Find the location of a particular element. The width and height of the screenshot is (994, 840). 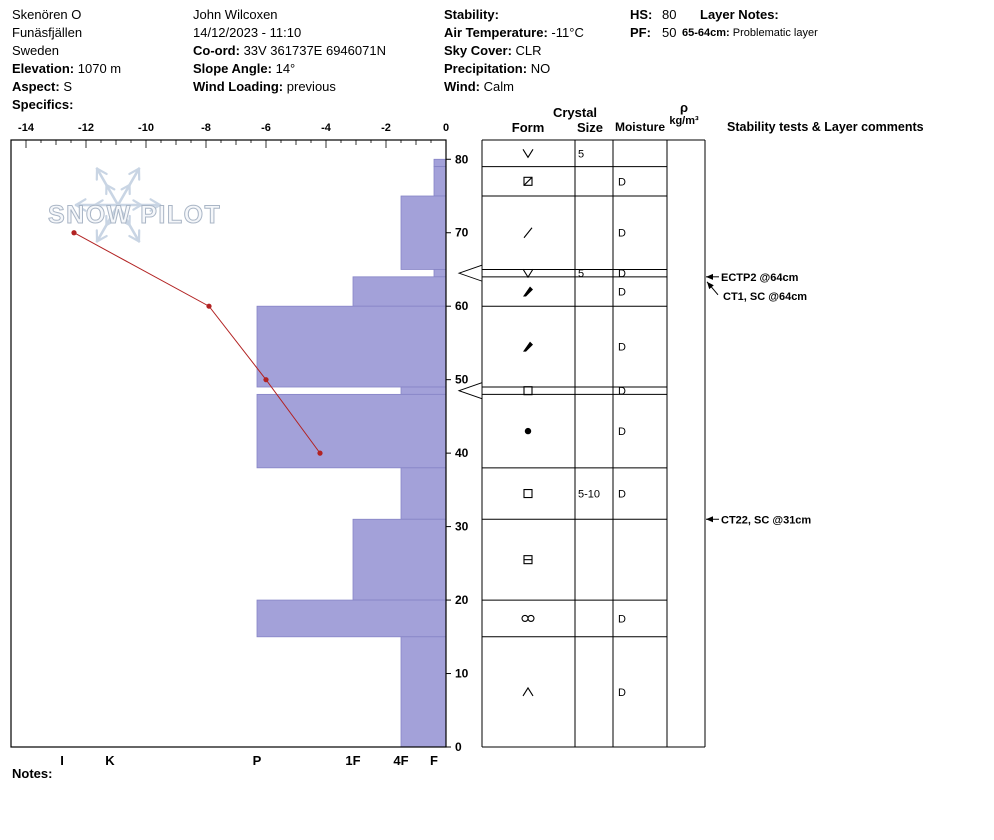

stability-label: Stability: is located at coordinates (471, 14).